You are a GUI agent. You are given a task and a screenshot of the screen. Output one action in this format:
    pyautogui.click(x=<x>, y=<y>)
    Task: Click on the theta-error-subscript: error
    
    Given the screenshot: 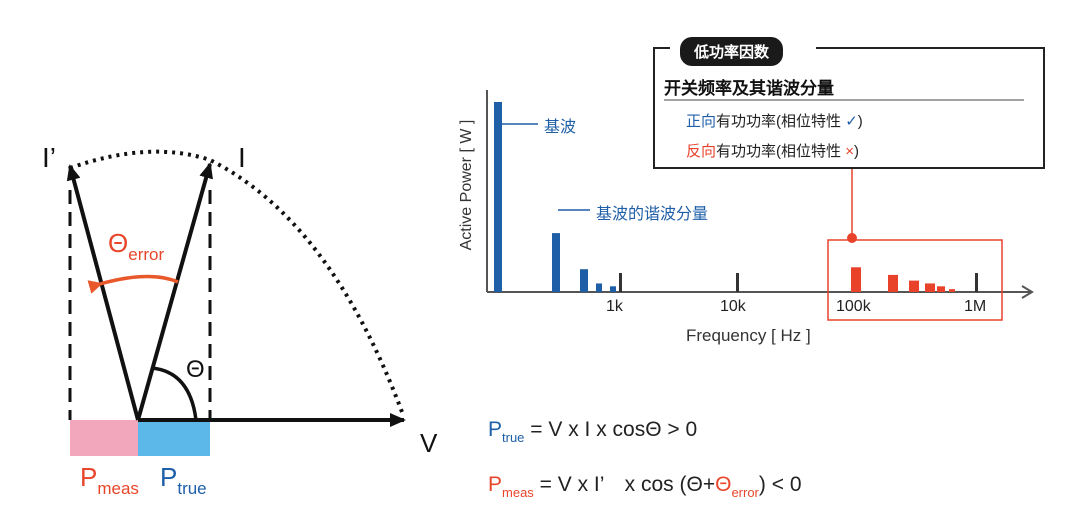 What is the action you would take?
    pyautogui.click(x=146, y=254)
    